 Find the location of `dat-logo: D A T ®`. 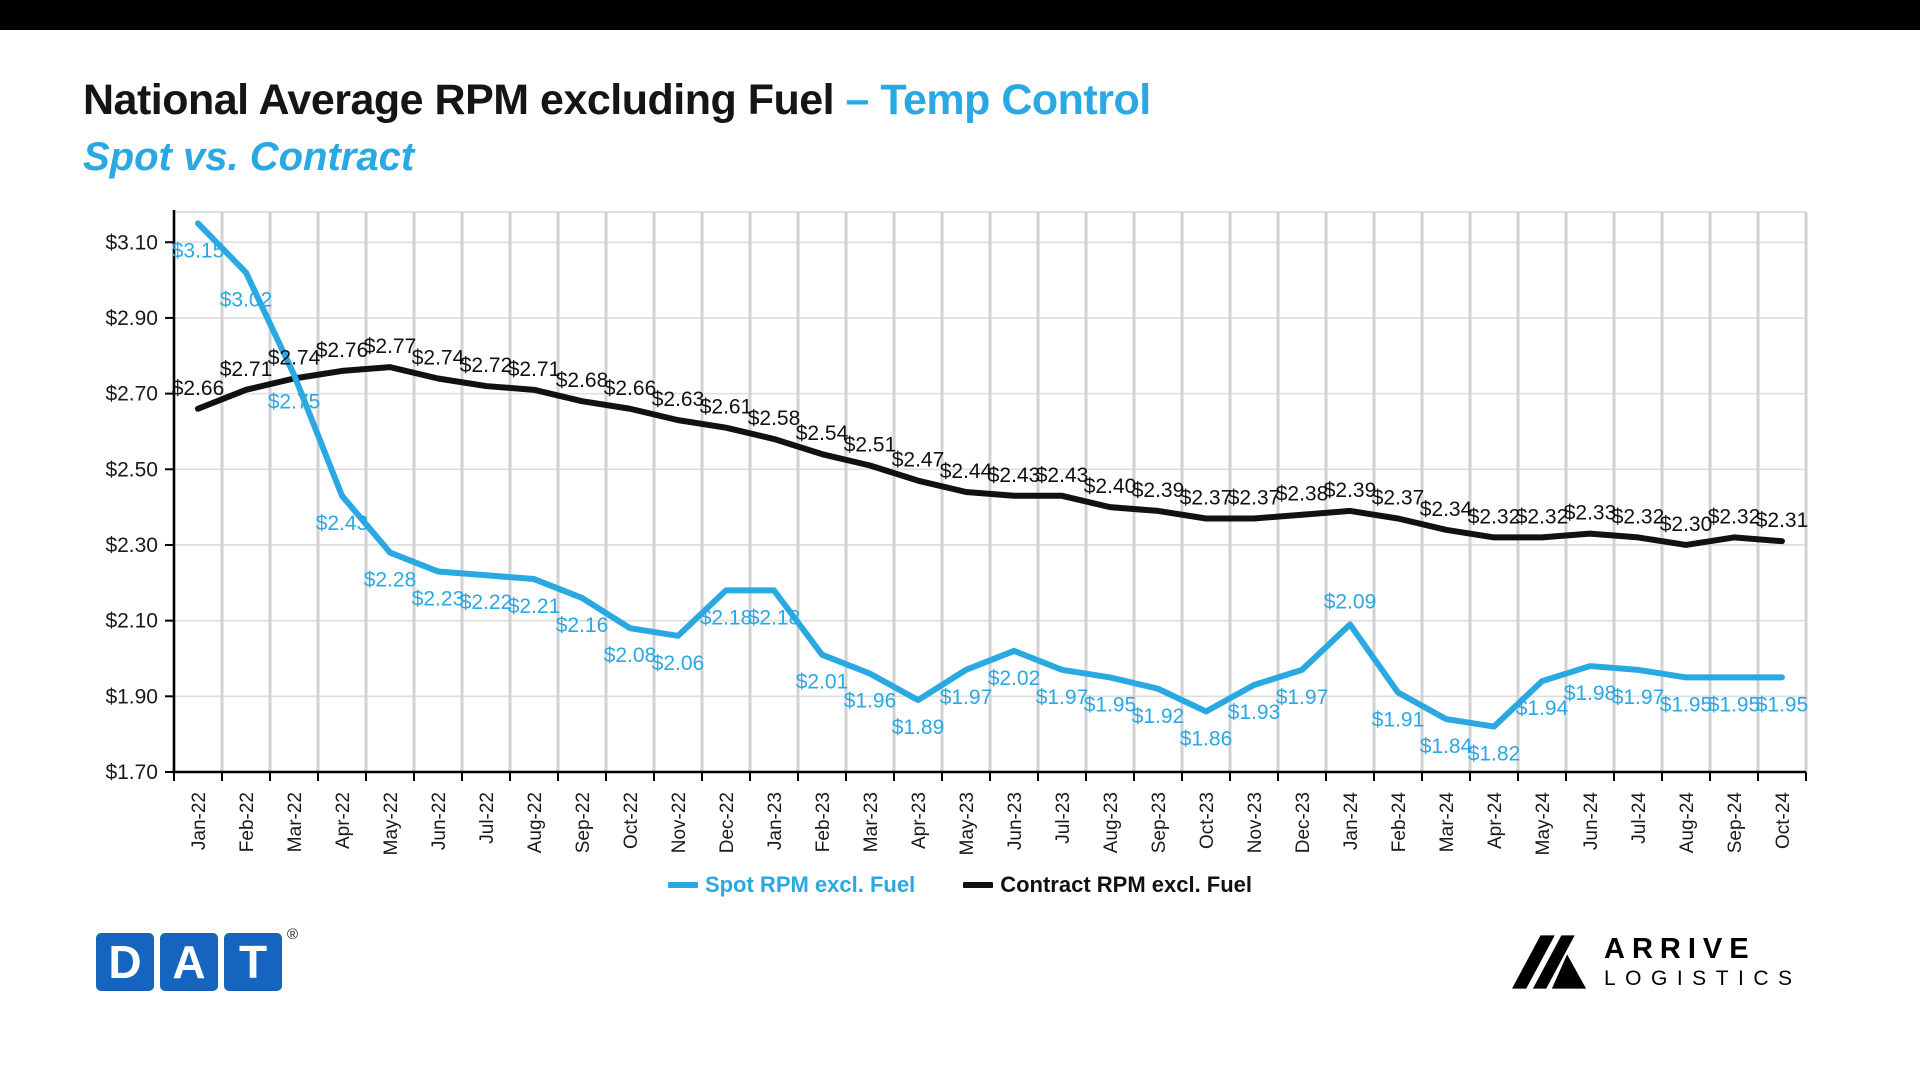

dat-logo: D A T ® is located at coordinates (197, 959).